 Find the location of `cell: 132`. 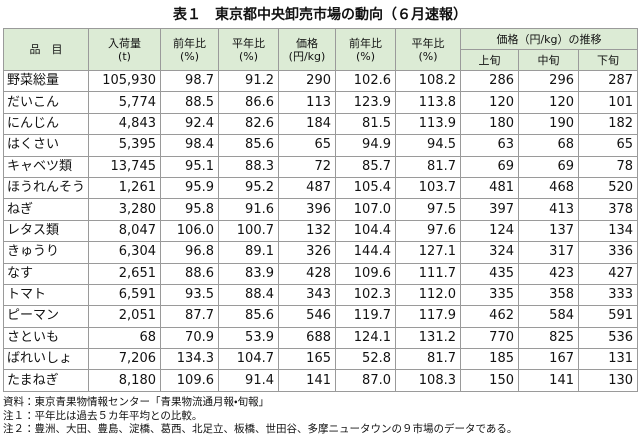

cell: 132 is located at coordinates (307, 231).